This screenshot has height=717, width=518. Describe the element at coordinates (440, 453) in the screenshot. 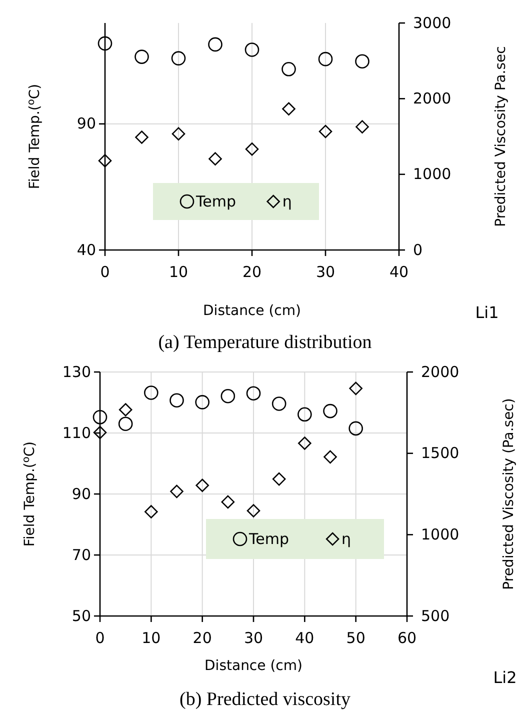

I see `y2-tick-label: 1500` at that location.